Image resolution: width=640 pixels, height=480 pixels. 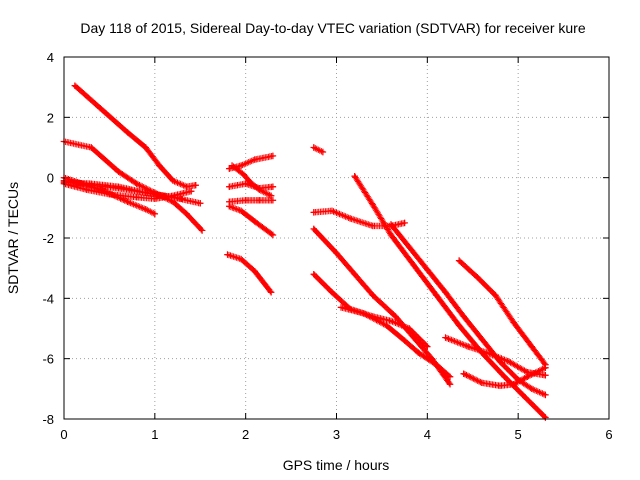 I want to click on y-tick-label: -8, so click(x=48, y=419).